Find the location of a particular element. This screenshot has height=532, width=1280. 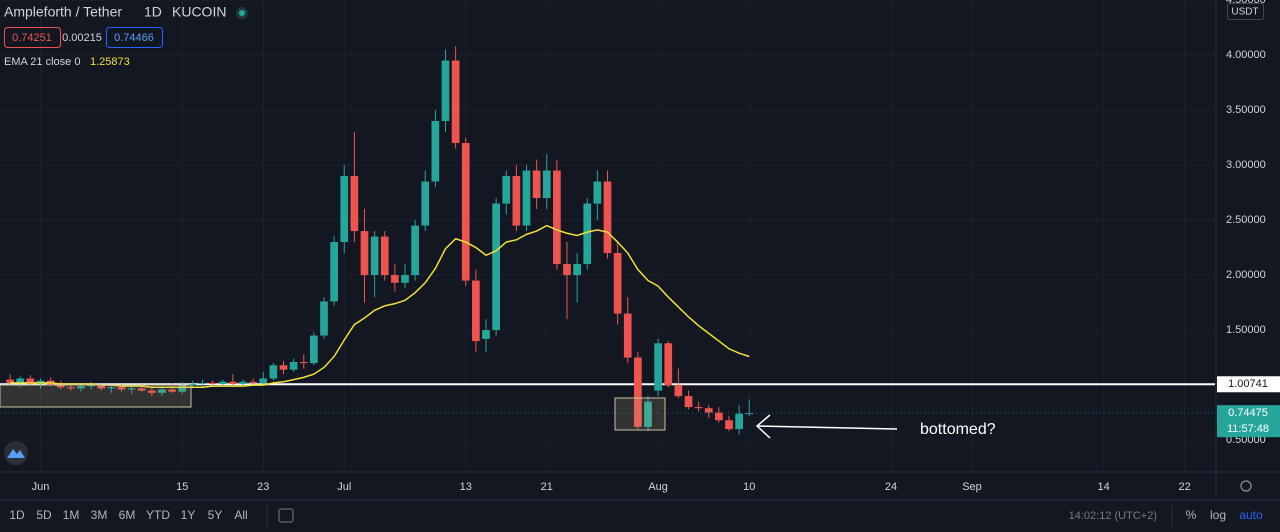

bid: 0.74251 is located at coordinates (32, 38).